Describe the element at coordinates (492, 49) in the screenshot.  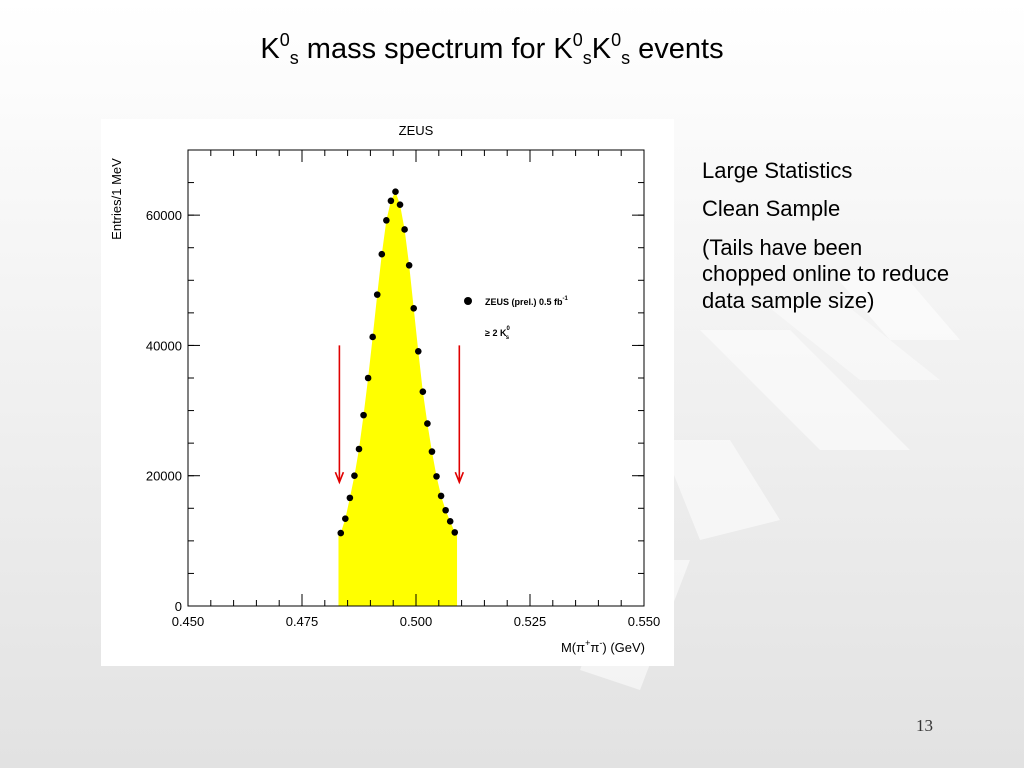
I see `slide-title: K0s mass spectrum for K0sK0s events` at that location.